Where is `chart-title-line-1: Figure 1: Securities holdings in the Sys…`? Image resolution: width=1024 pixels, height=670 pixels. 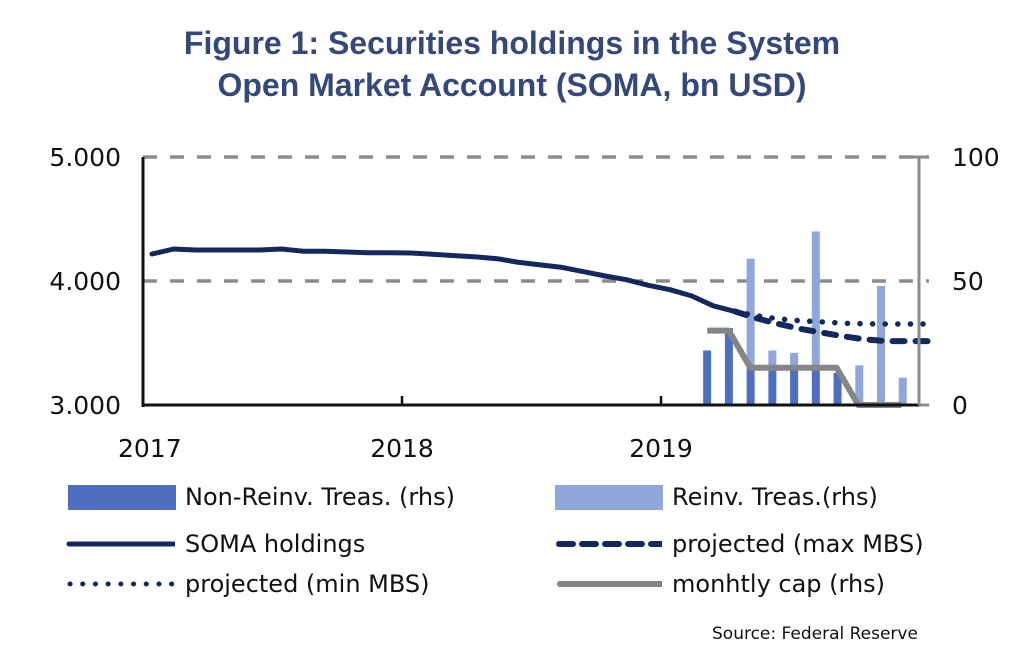 chart-title-line-1: Figure 1: Securities holdings in the Sys… is located at coordinates (512, 43).